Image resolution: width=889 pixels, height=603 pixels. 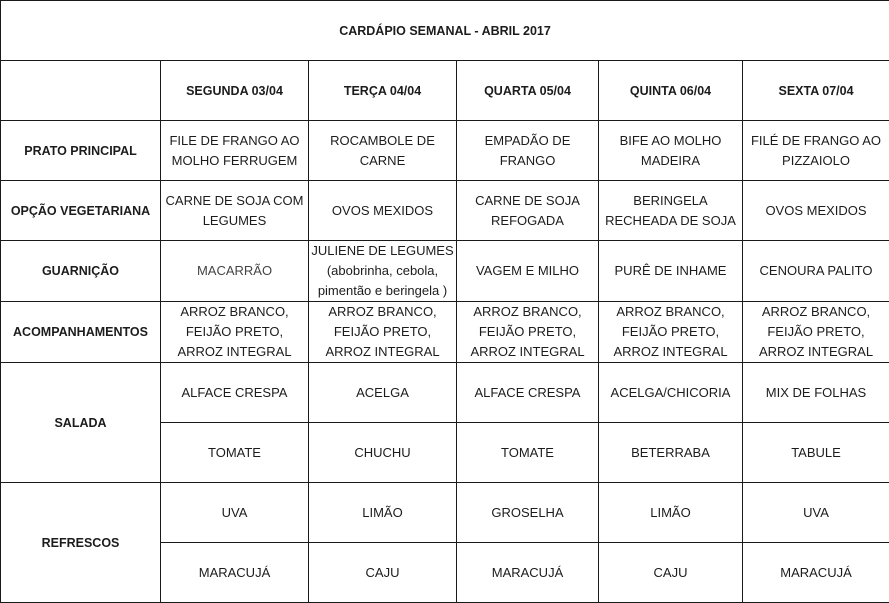 What do you see at coordinates (671, 91) in the screenshot?
I see `day-header: QUINTA 06/04` at bounding box center [671, 91].